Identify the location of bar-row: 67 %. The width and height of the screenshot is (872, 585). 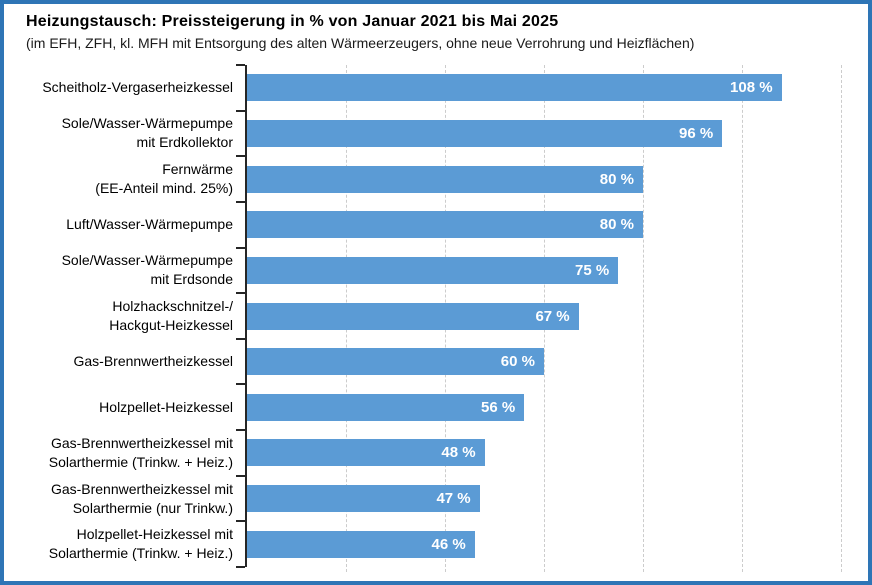
(544, 316).